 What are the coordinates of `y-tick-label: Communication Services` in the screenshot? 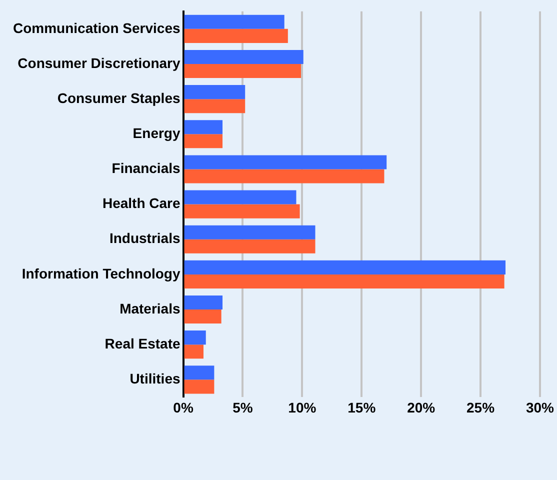 It's located at (96, 28).